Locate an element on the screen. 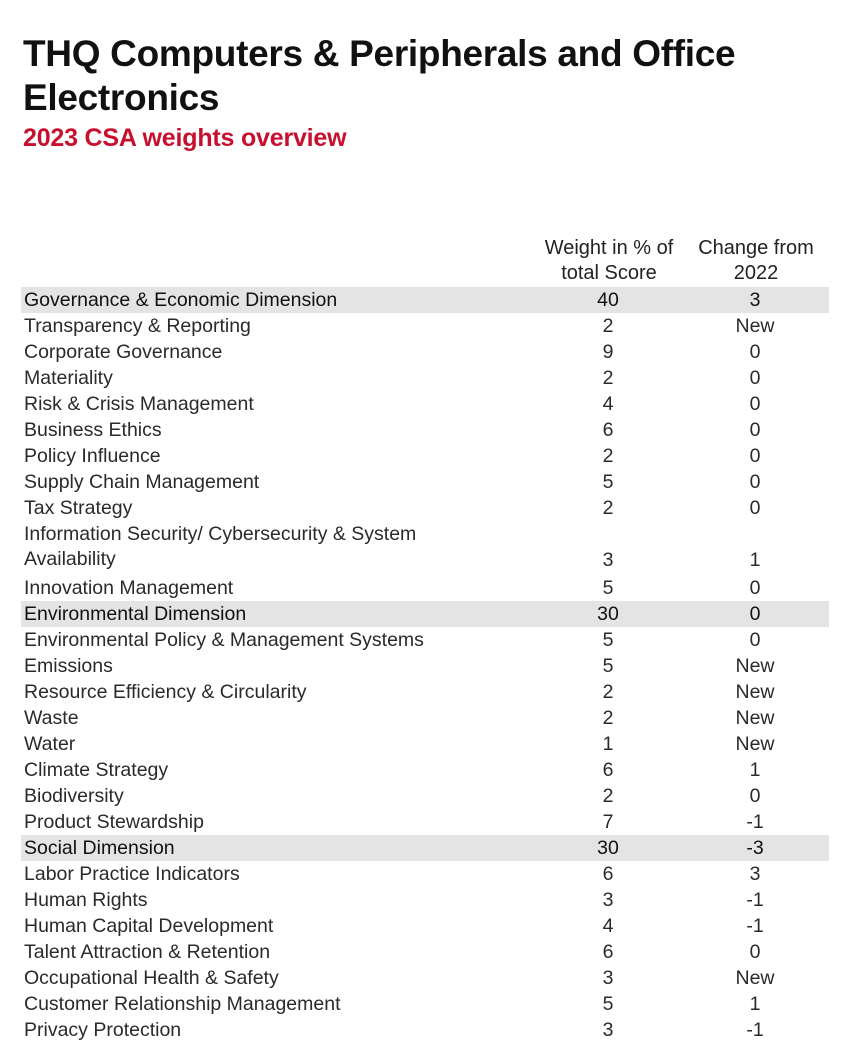 The height and width of the screenshot is (1063, 850). table-row: Policy Influence 2 0 is located at coordinates (425, 456).